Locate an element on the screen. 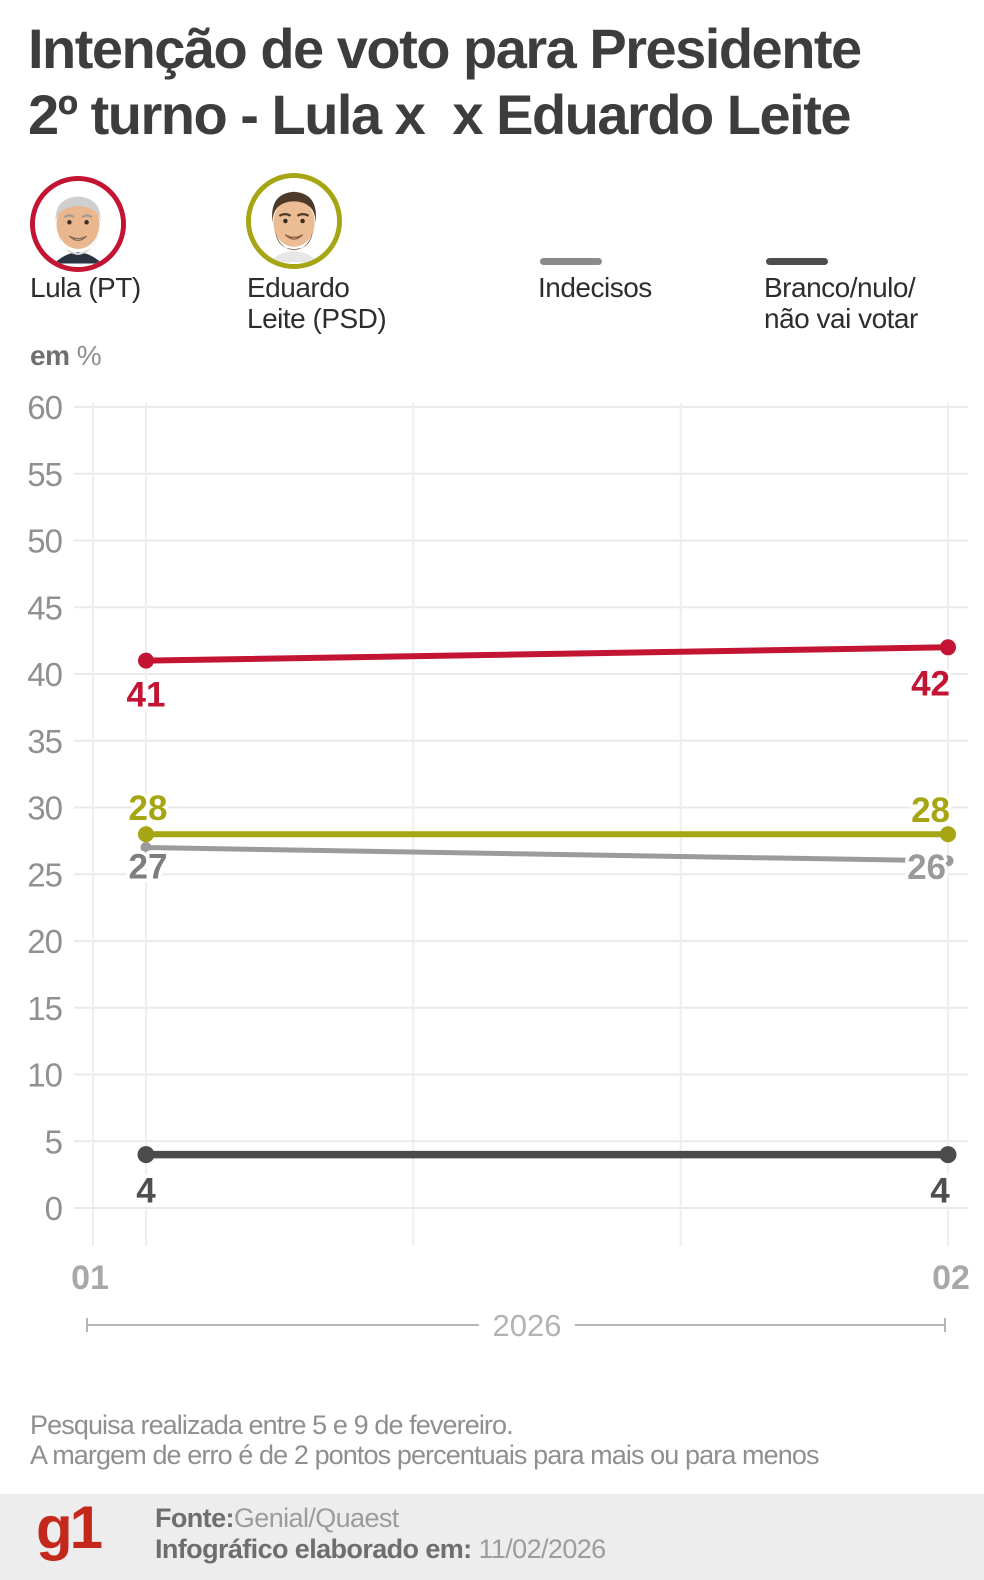 This screenshot has height=1580, width=984. y-tick-label: 10 is located at coordinates (44, 1075).